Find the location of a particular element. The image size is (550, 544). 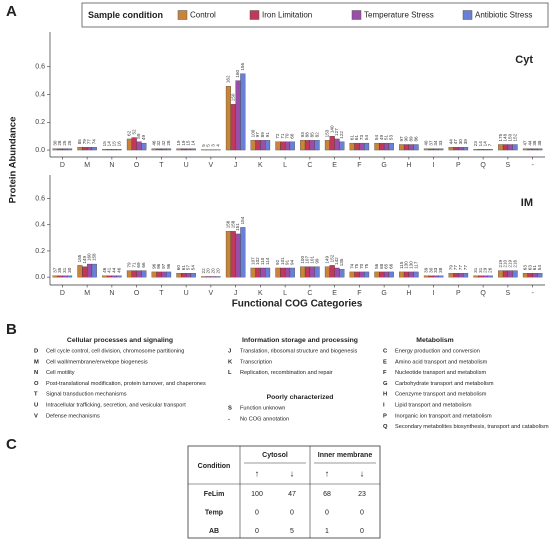

facet-title: Cyt is located at coordinates (524, 60).